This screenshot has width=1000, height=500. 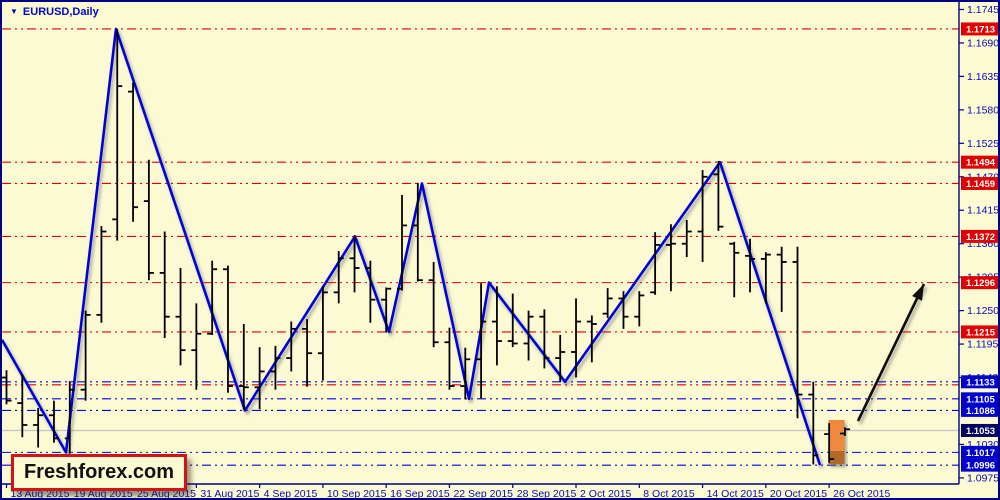 I want to click on price-level-label: 1.1215, so click(x=981, y=332).